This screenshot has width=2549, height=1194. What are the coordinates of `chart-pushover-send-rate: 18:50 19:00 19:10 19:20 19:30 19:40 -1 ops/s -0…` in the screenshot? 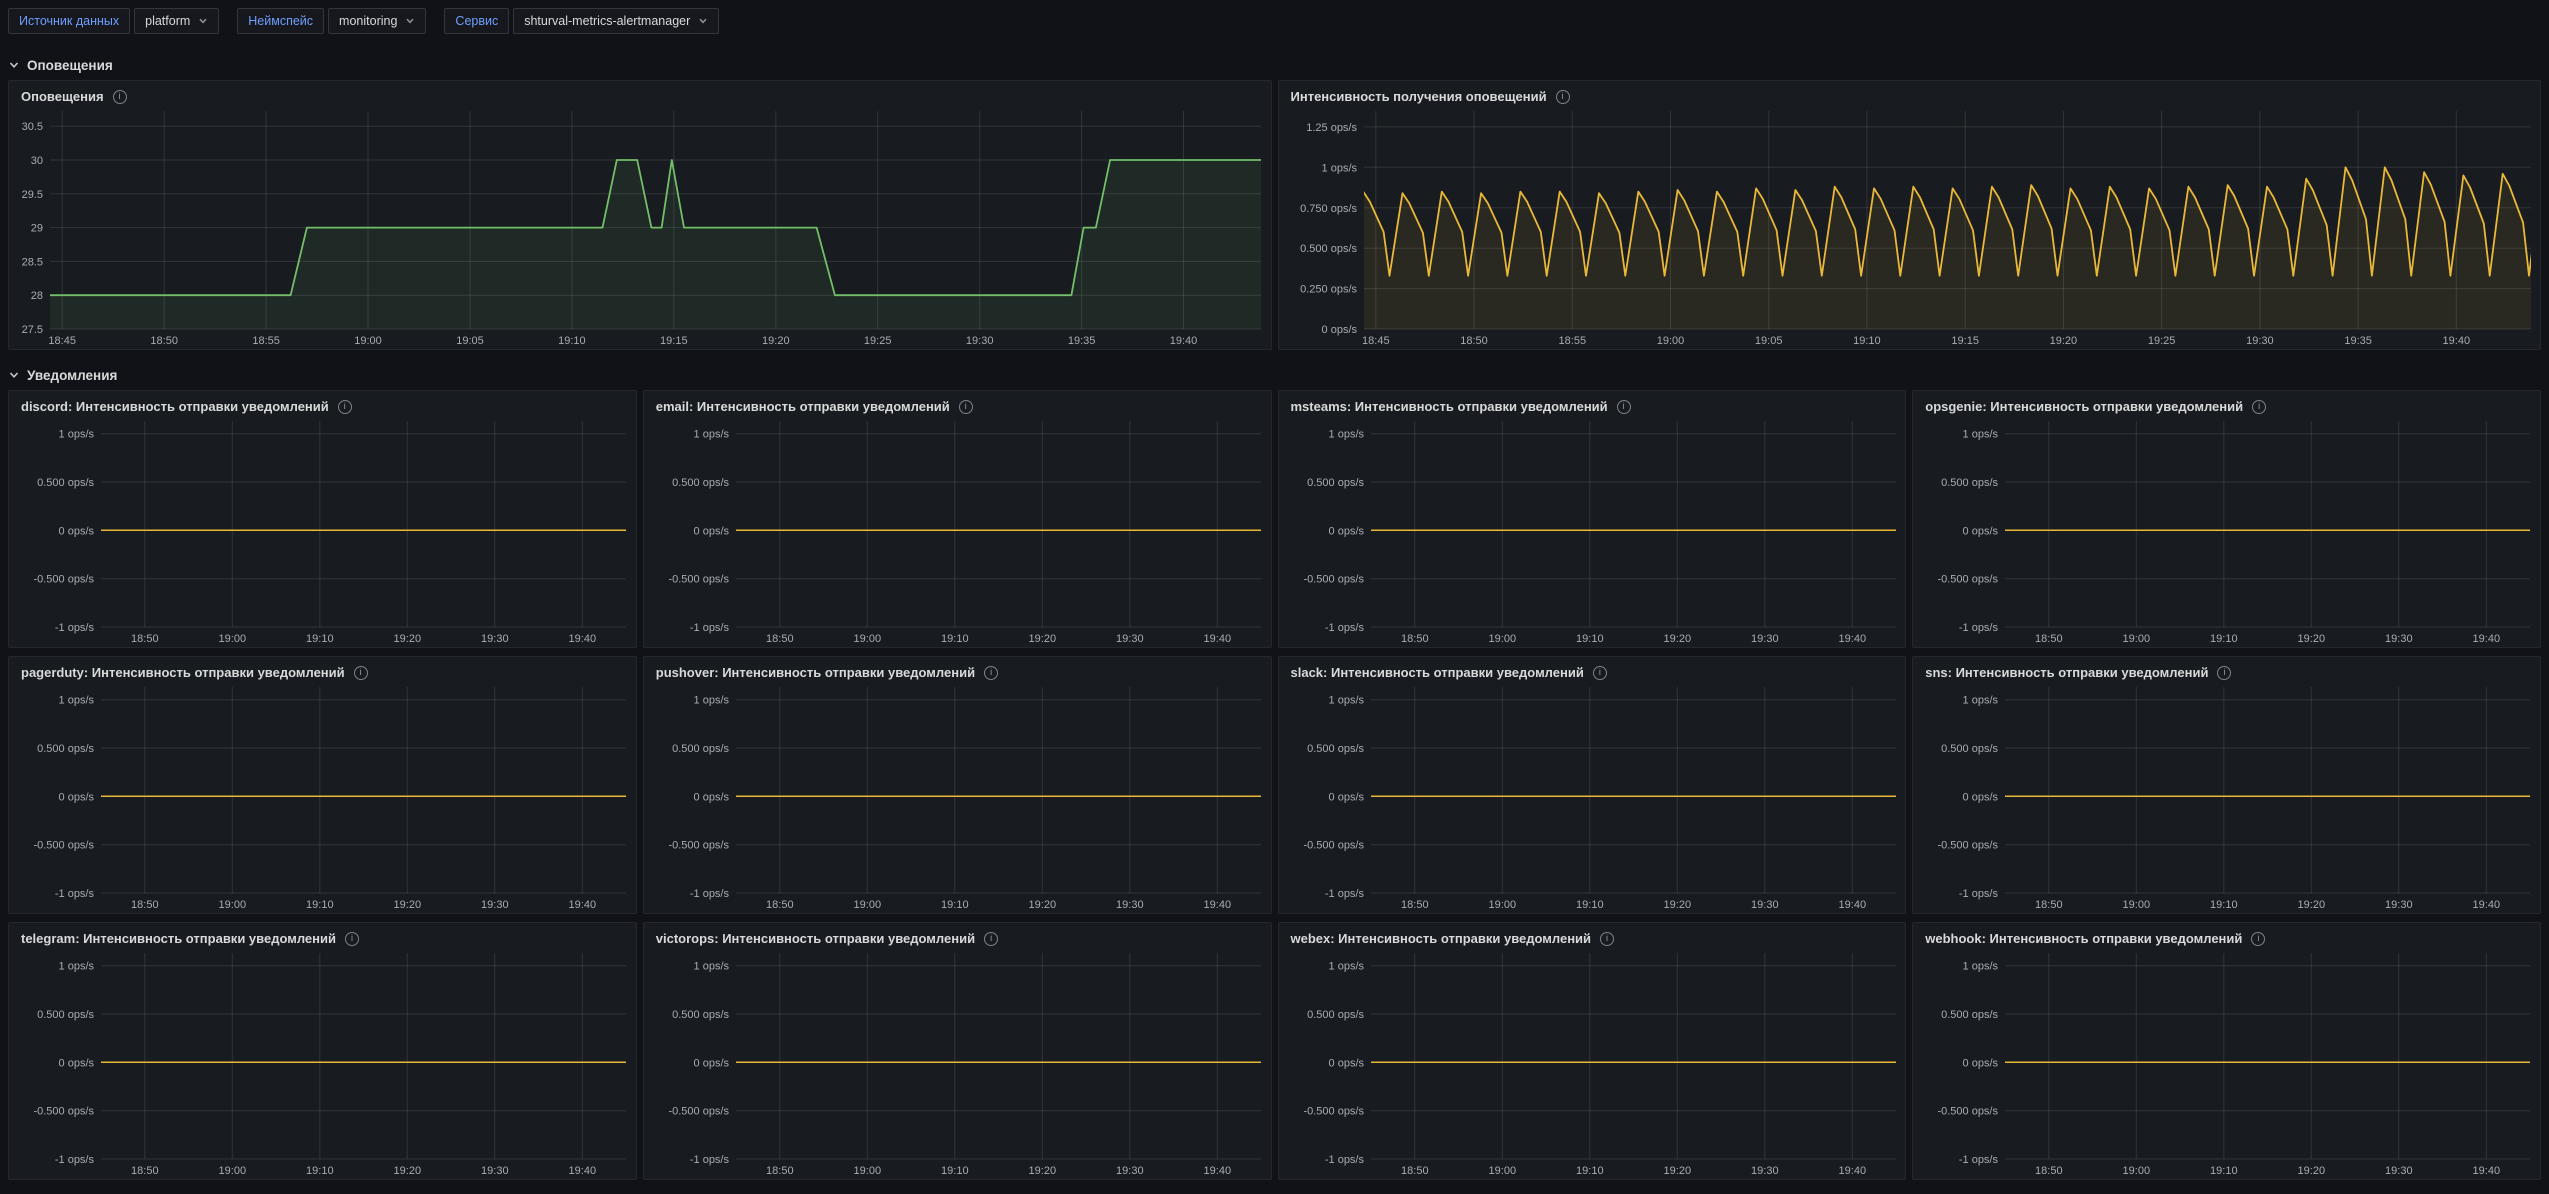 It's located at (957, 797).